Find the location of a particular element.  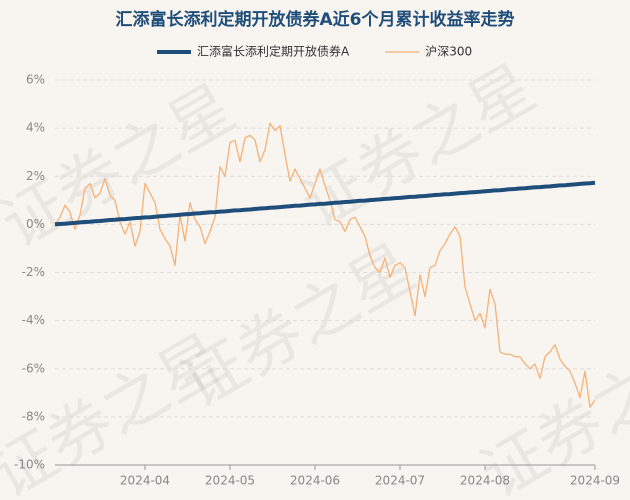

x-tick-label: 2024-05 is located at coordinates (230, 481).